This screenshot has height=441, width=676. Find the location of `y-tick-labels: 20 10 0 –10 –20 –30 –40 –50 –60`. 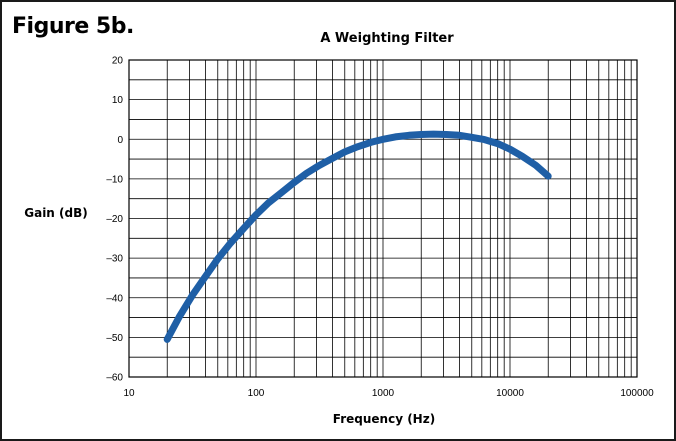

y-tick-labels: 20 10 0 –10 –20 –30 –40 –50 –60 is located at coordinates (114, 220).